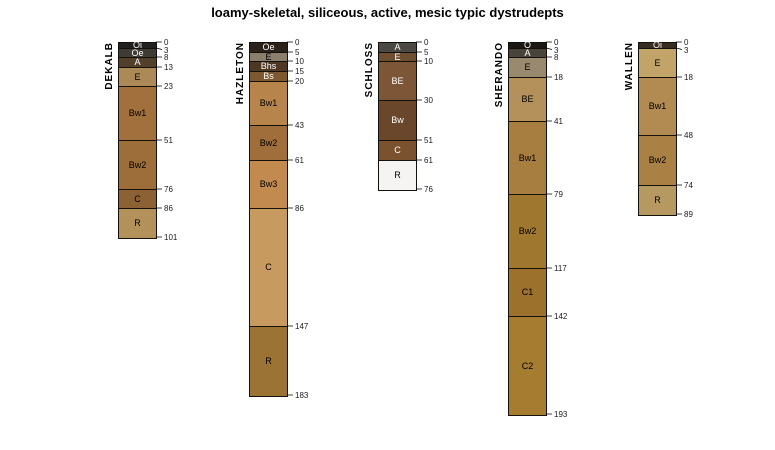  I want to click on depth-label: 5, so click(297, 52).